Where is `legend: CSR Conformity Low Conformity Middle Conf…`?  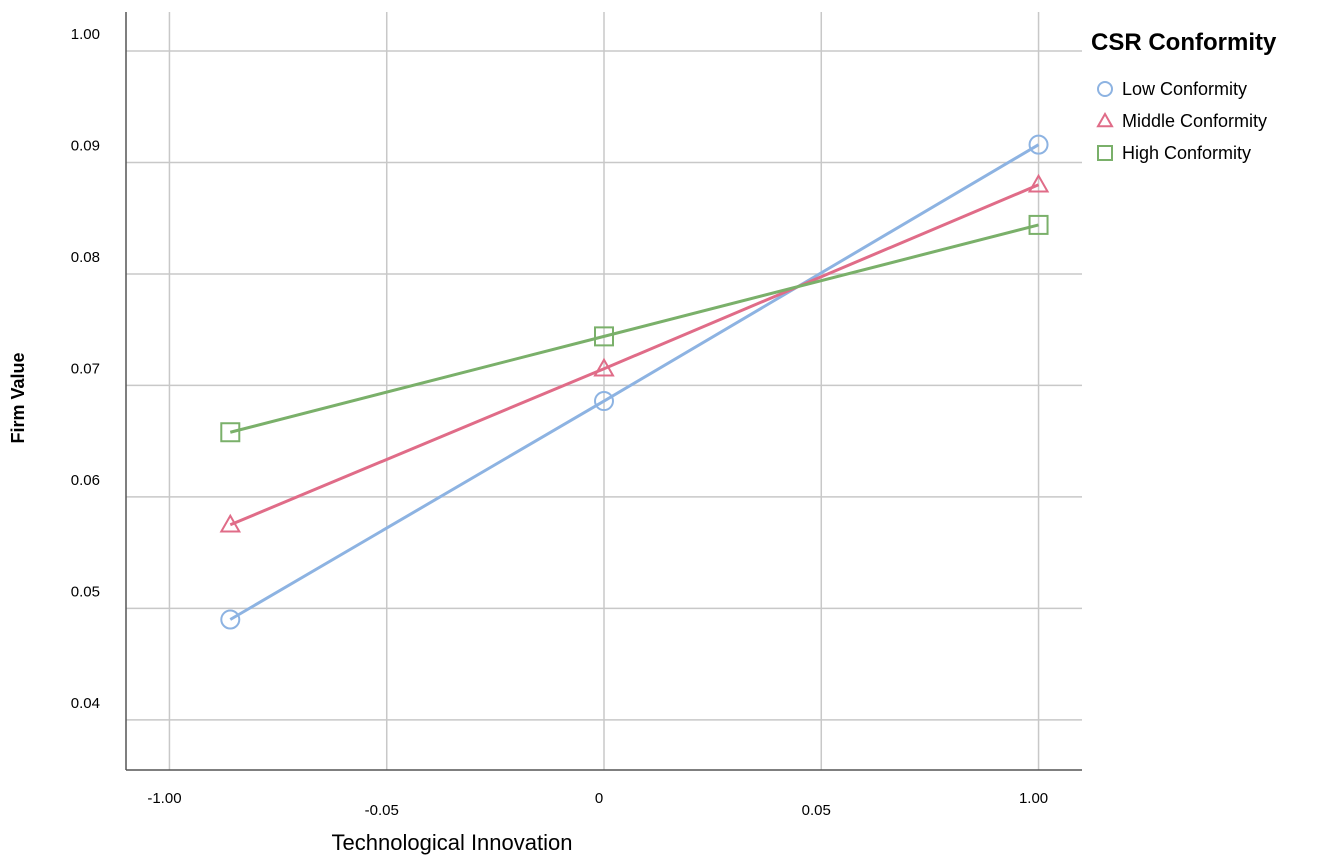
legend: CSR Conformity Low Conformity Middle Conf… is located at coordinates (1184, 96).